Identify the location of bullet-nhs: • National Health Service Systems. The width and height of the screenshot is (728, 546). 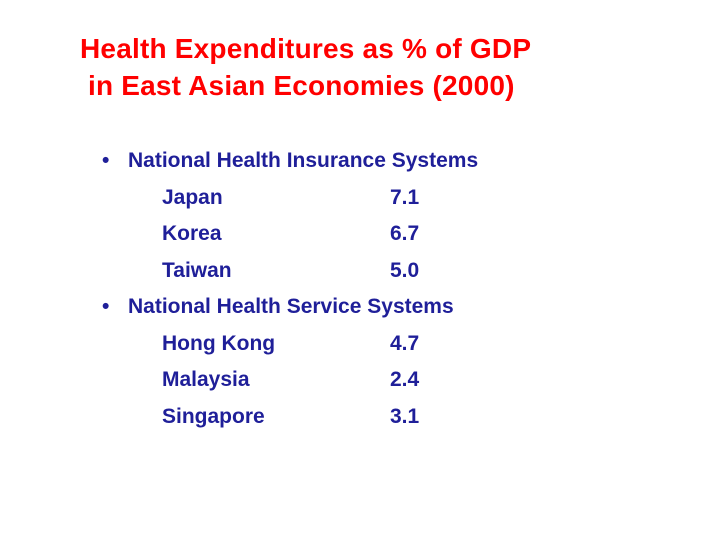
(289, 307).